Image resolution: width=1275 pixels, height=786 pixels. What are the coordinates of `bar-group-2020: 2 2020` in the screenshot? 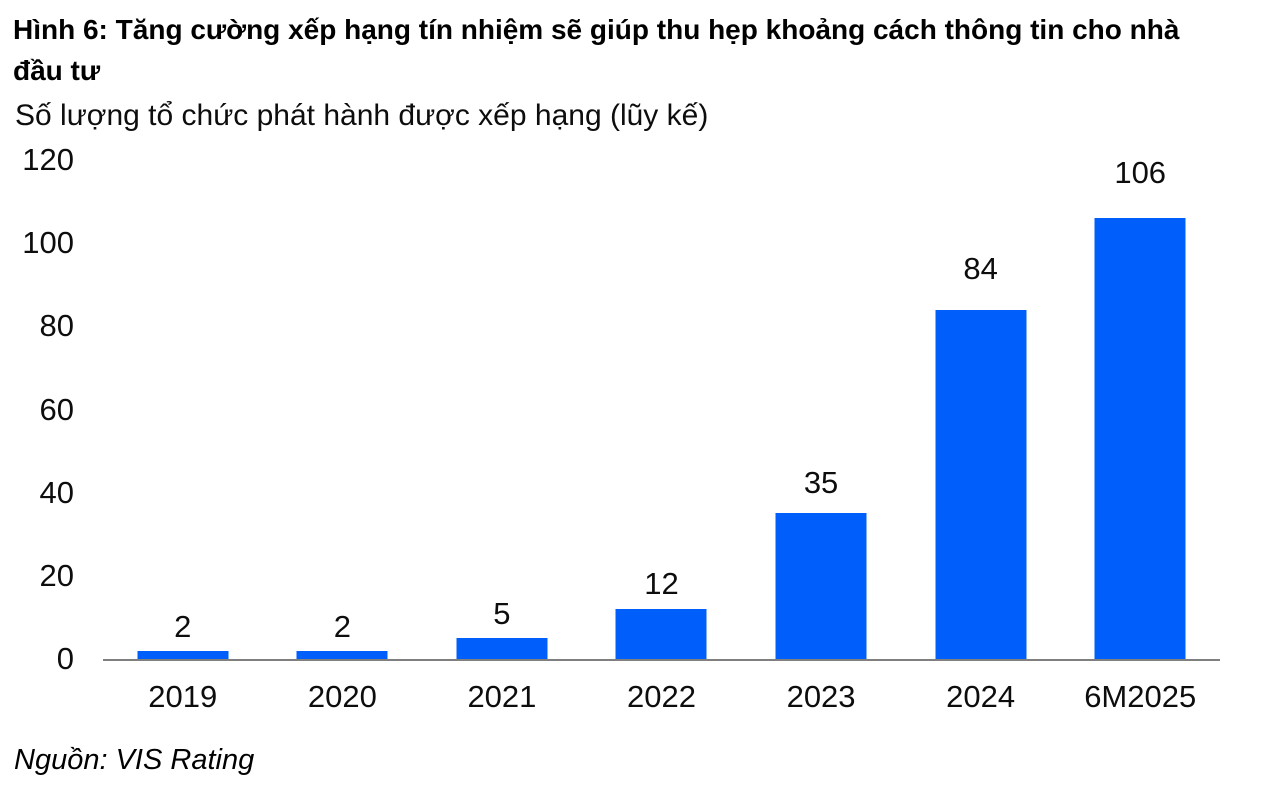 It's located at (343, 437).